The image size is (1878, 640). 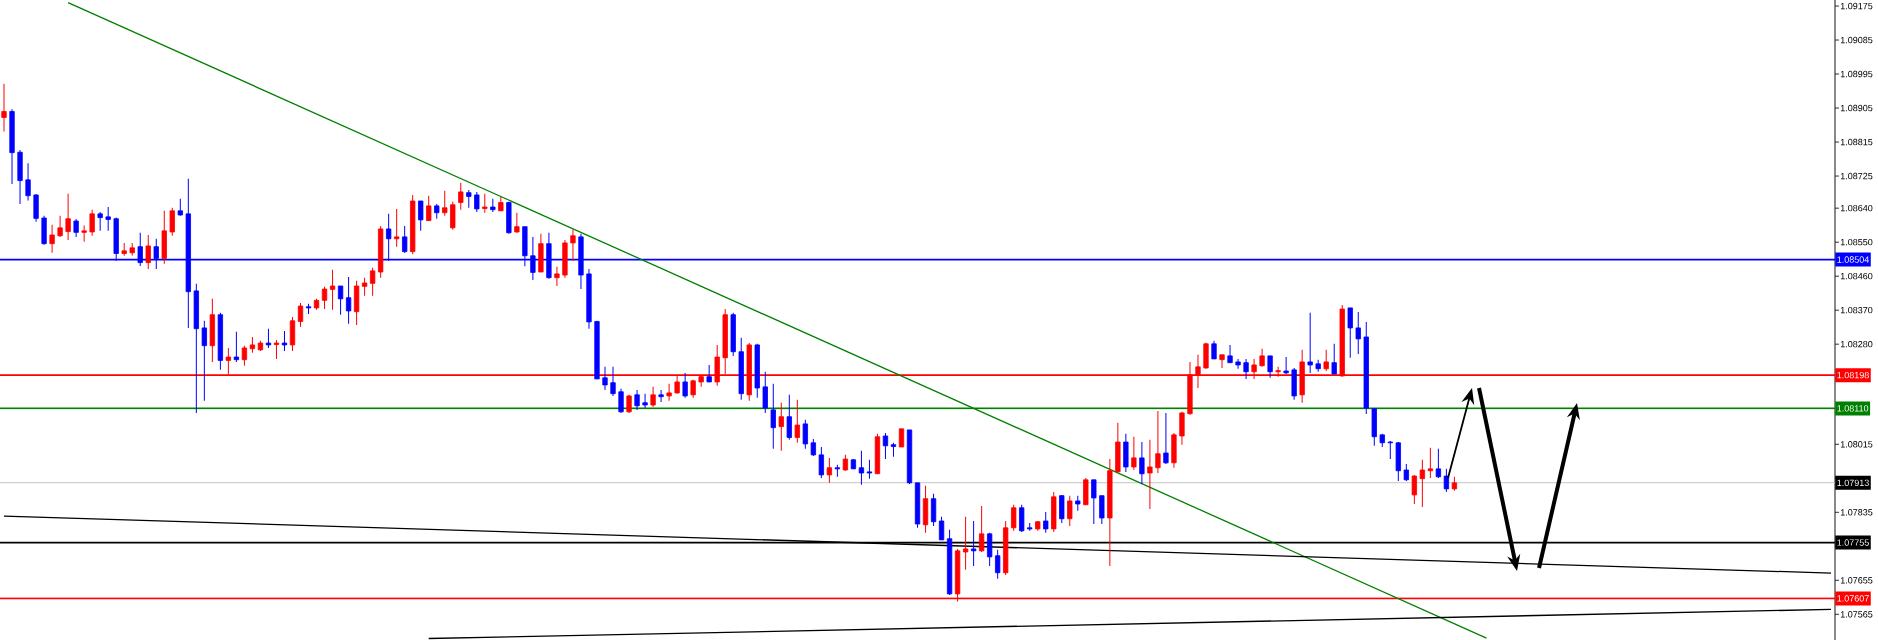 I want to click on ref-line-label: 1.08110, so click(x=1853, y=408).